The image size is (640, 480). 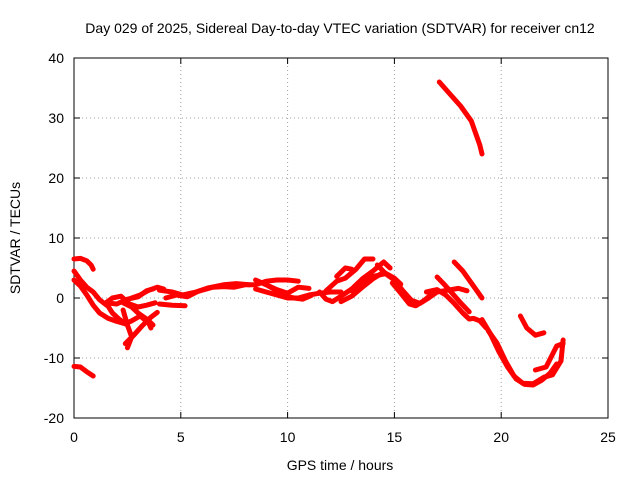 What do you see at coordinates (288, 437) in the screenshot?
I see `x-tick-label: 10` at bounding box center [288, 437].